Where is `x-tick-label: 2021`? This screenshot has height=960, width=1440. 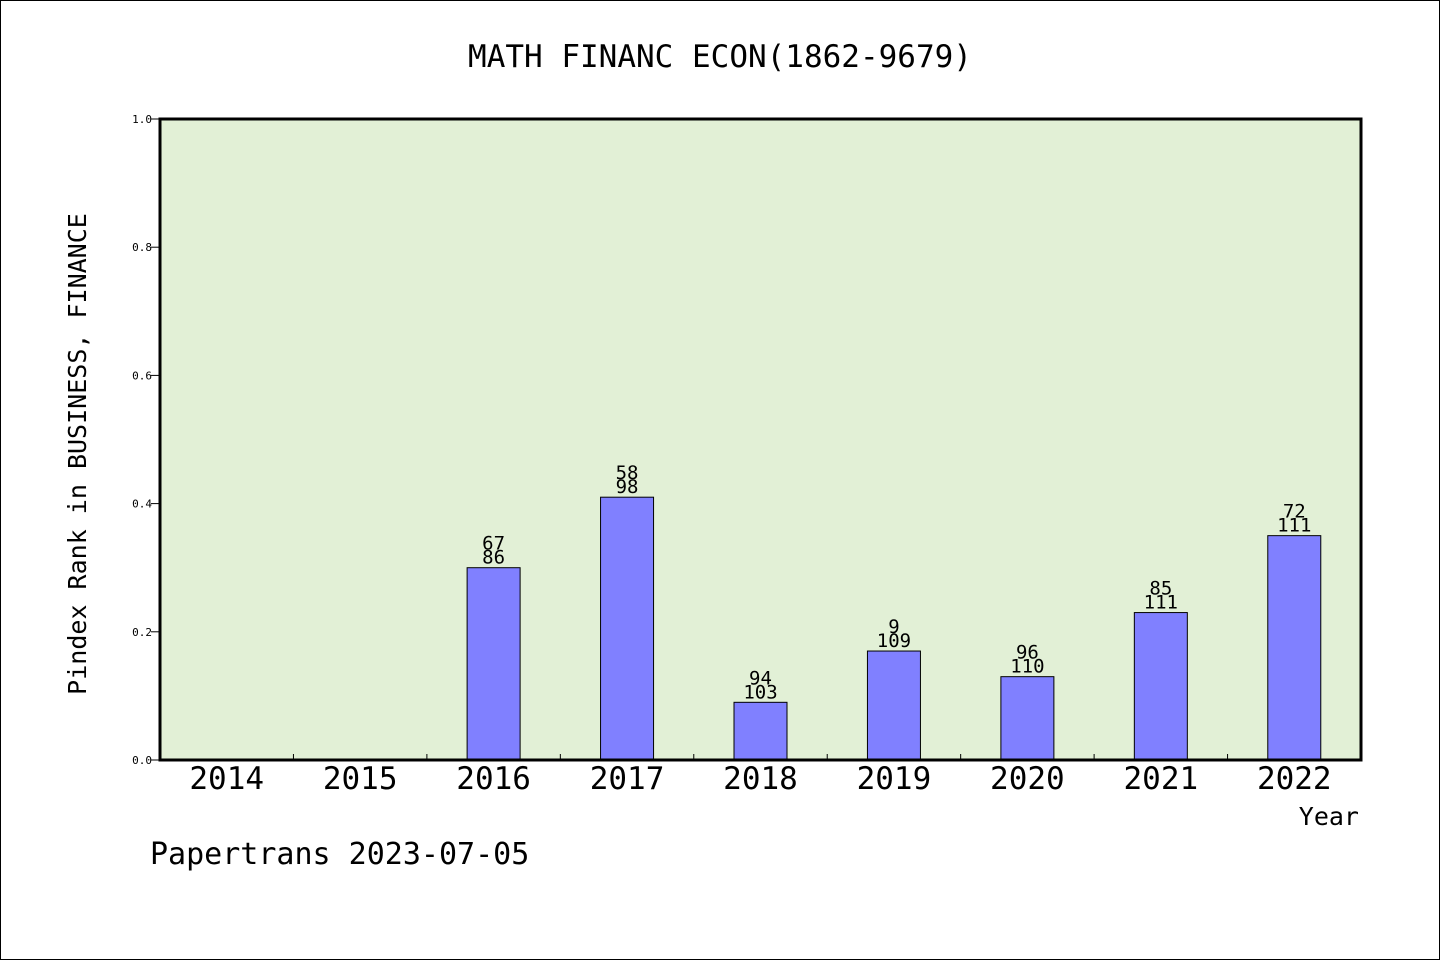 x-tick-label: 2021 is located at coordinates (1161, 779).